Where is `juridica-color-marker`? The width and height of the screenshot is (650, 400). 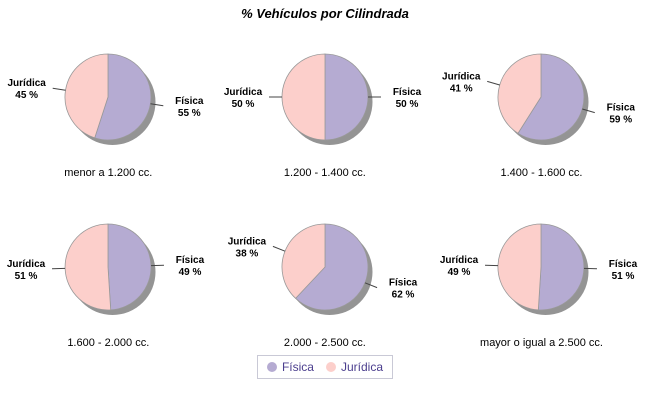 juridica-color-marker is located at coordinates (330, 367).